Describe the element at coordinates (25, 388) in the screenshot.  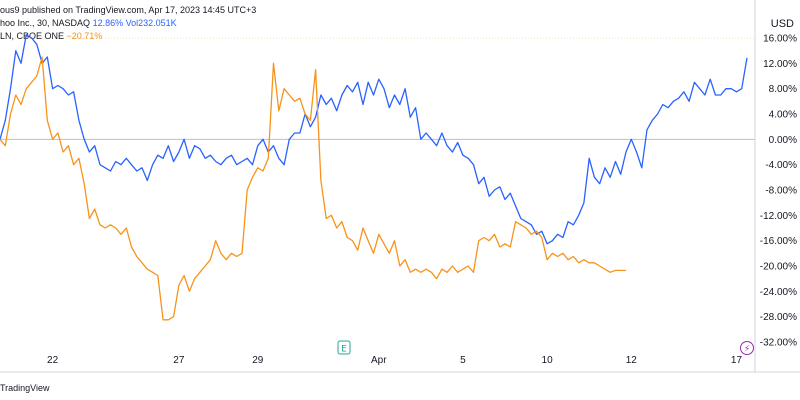
I see `tradingview-brand: TradingView` at that location.